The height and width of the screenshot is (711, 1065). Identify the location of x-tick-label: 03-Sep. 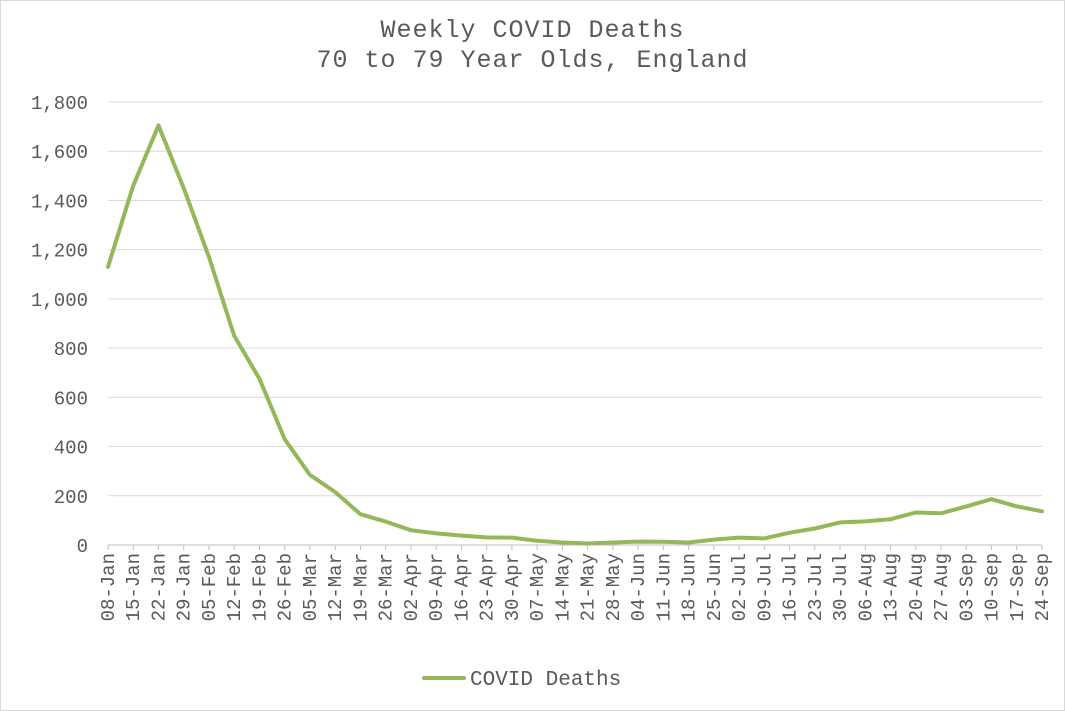
(967, 587).